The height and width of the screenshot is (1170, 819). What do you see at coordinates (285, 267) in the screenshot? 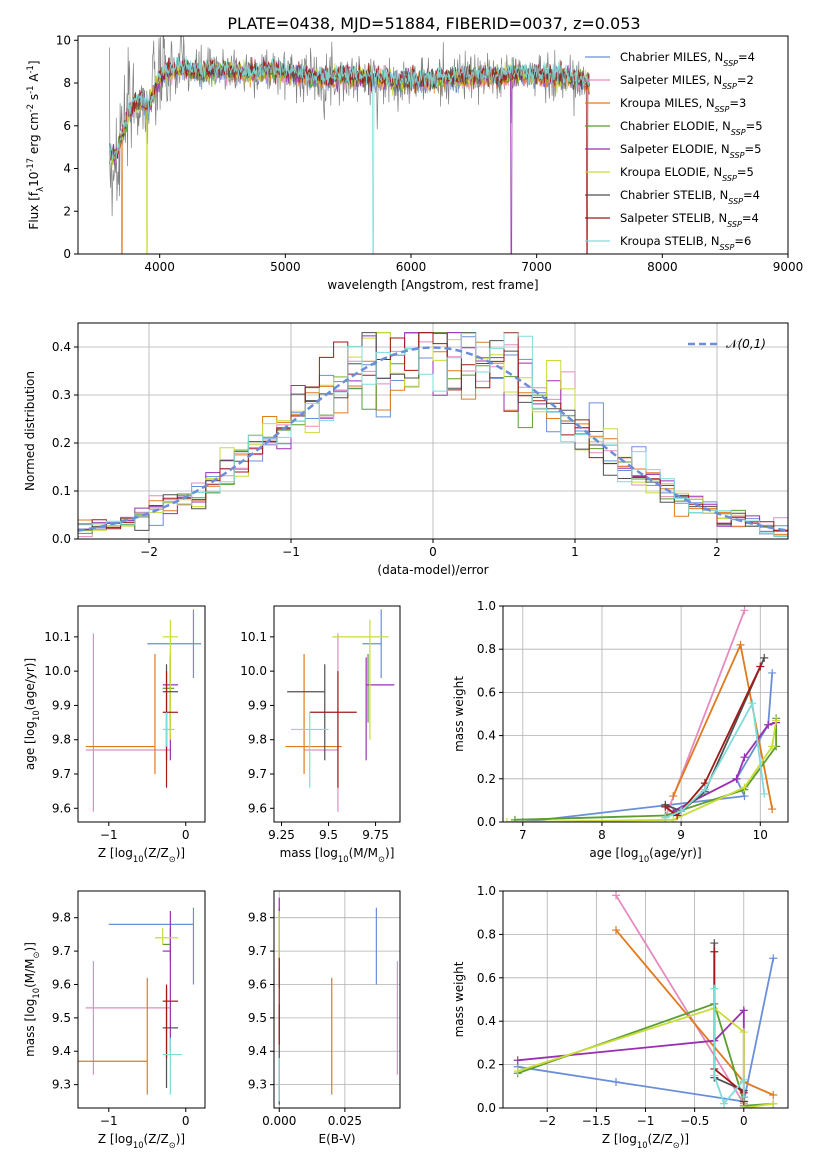
I see `x-tick-label: 5000` at bounding box center [285, 267].